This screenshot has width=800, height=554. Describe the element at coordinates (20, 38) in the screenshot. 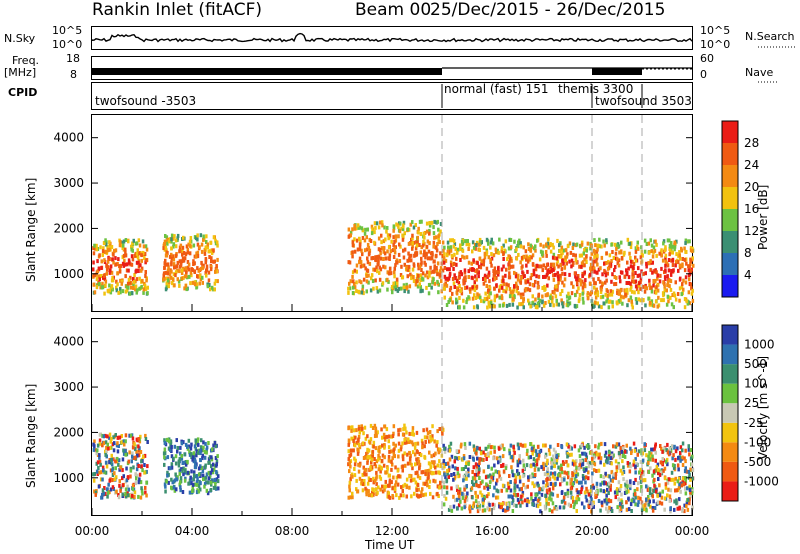

I see `nsky-label: N.Sky` at that location.